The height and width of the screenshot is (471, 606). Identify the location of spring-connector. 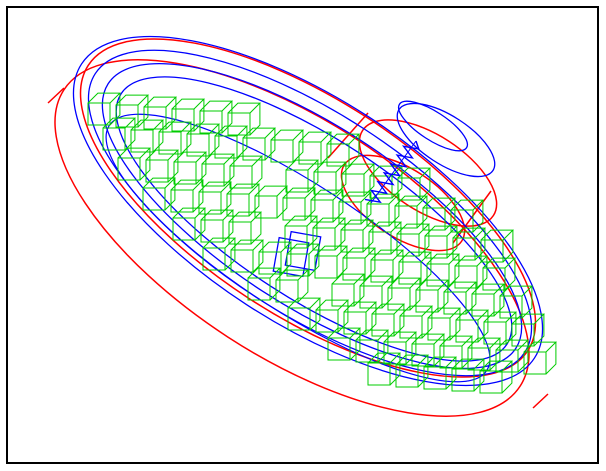
(392, 172).